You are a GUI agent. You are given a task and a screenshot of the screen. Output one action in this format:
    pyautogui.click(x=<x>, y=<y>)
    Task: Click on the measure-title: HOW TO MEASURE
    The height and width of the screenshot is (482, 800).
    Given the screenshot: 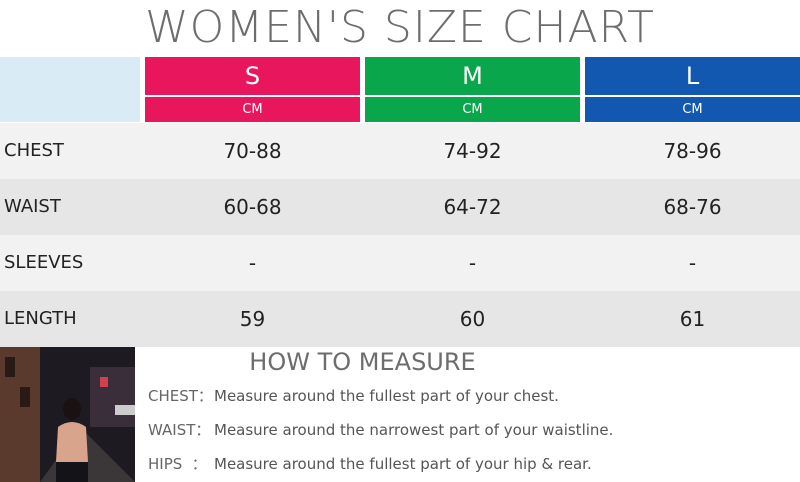 What is the action you would take?
    pyautogui.click(x=362, y=362)
    